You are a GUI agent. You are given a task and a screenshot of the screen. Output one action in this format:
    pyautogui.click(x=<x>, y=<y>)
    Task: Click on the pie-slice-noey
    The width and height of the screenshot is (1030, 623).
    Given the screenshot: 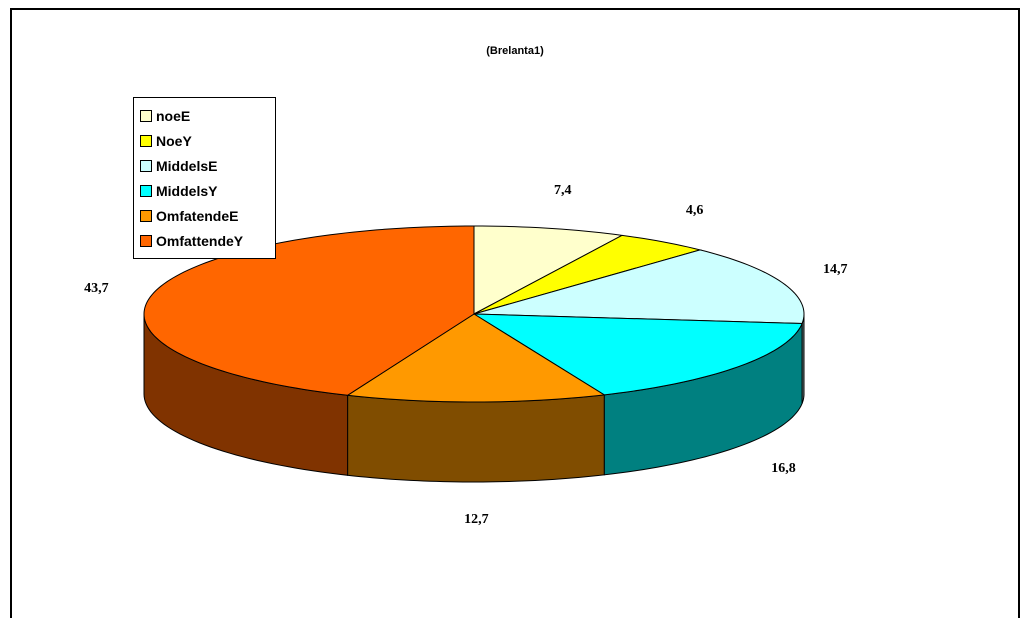 What is the action you would take?
    pyautogui.click(x=588, y=274)
    